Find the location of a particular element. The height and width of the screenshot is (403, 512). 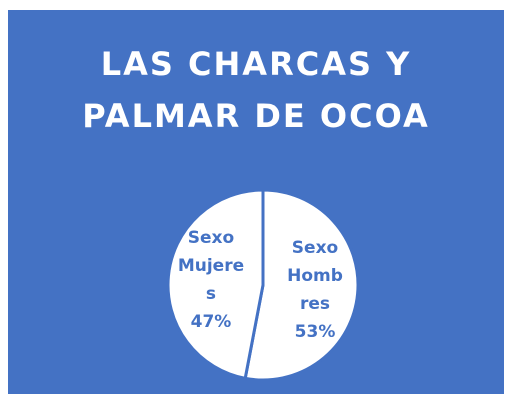

value-label: 53% is located at coordinates (315, 331).